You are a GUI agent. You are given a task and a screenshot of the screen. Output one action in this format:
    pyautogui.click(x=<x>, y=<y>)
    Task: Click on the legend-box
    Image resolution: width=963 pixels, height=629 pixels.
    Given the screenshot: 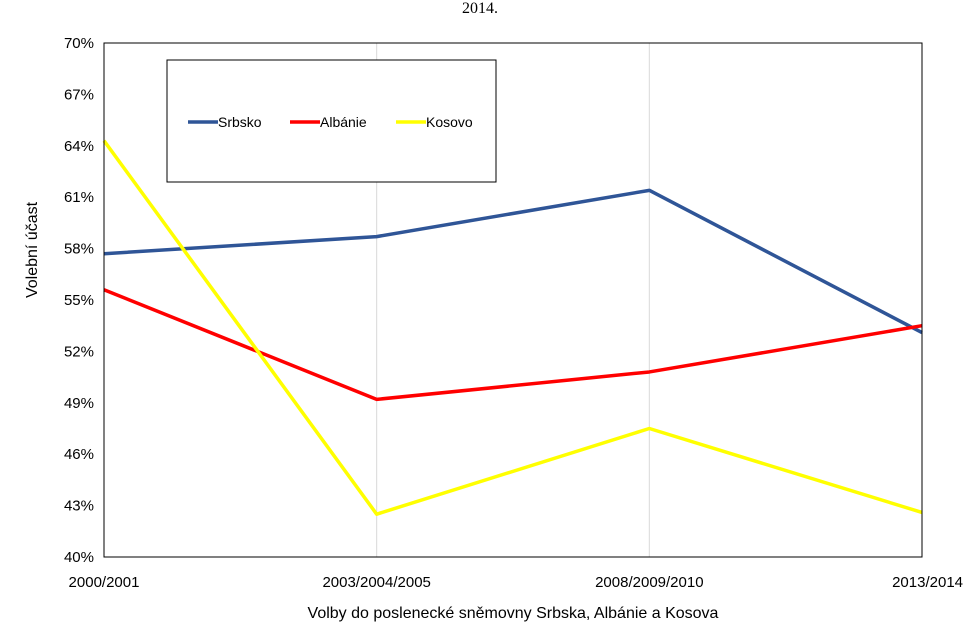 What is the action you would take?
    pyautogui.click(x=331, y=121)
    